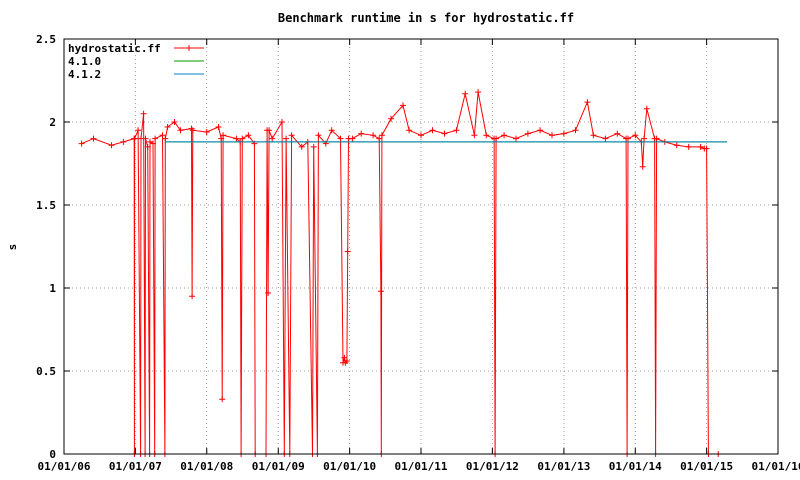 The image size is (800, 480). What do you see at coordinates (349, 466) in the screenshot?
I see `x-tick-label: 01/01/10` at bounding box center [349, 466].